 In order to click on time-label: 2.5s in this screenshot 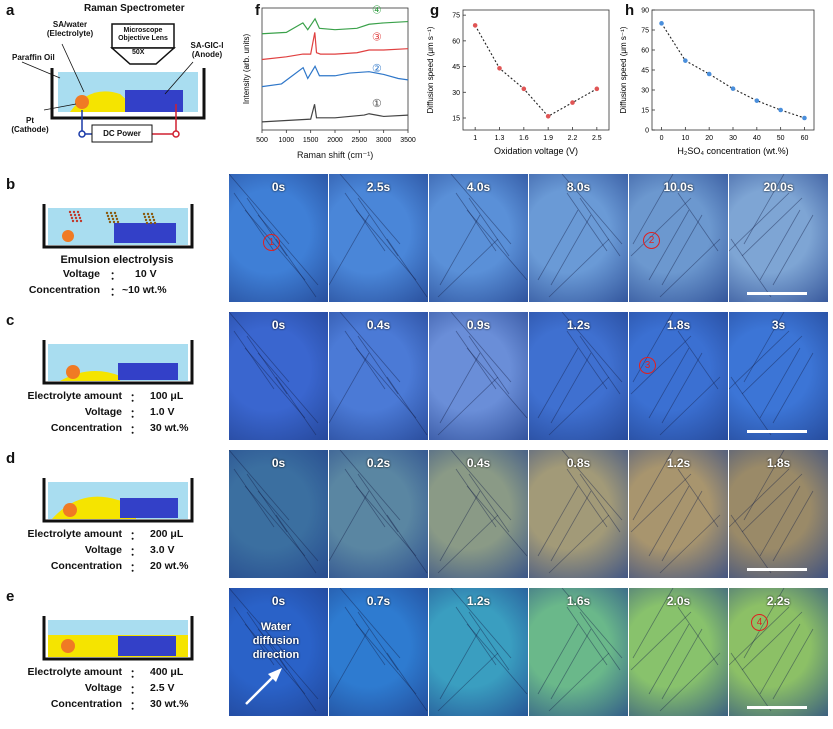, I will do `click(378, 187)`.